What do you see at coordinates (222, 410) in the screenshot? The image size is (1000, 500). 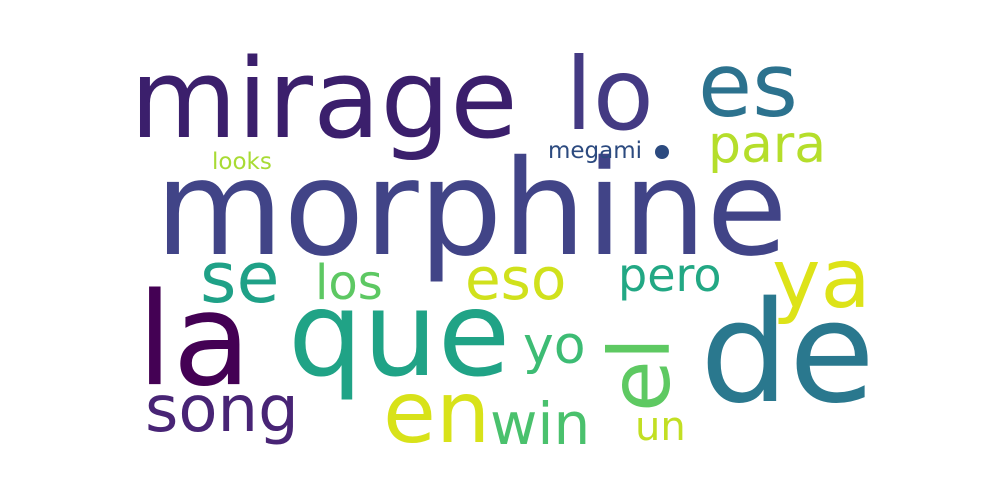 I see `word-song: song` at bounding box center [222, 410].